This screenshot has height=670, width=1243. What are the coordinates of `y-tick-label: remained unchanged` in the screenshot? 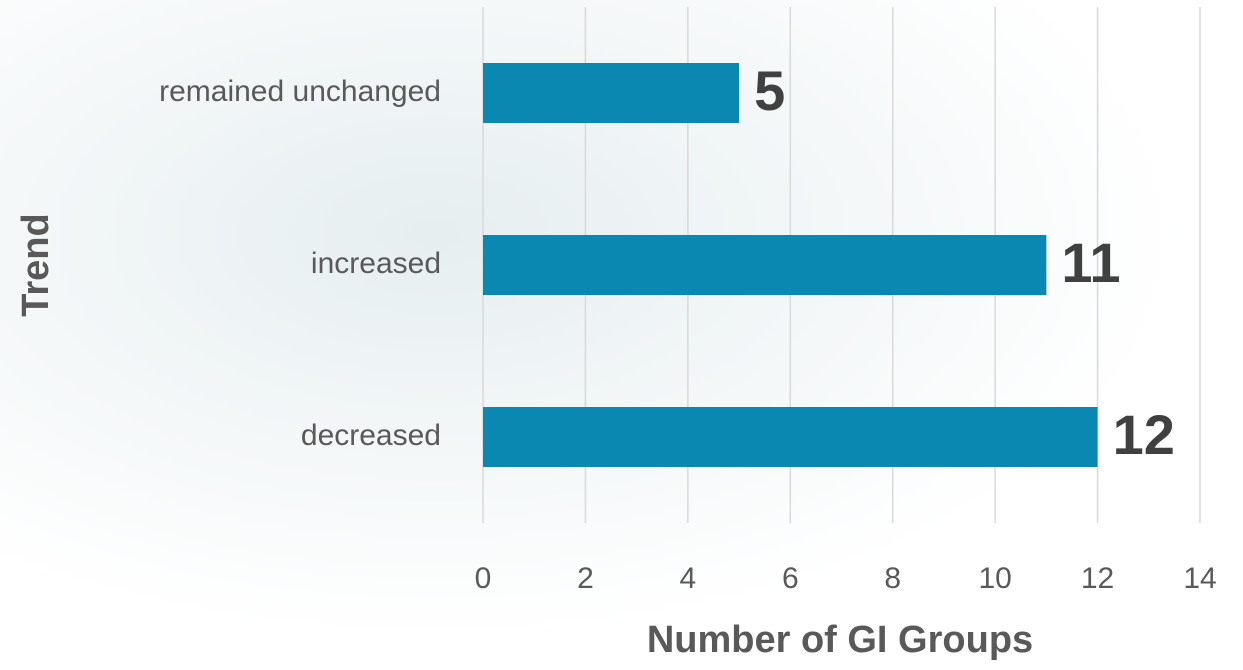 It's located at (300, 91).